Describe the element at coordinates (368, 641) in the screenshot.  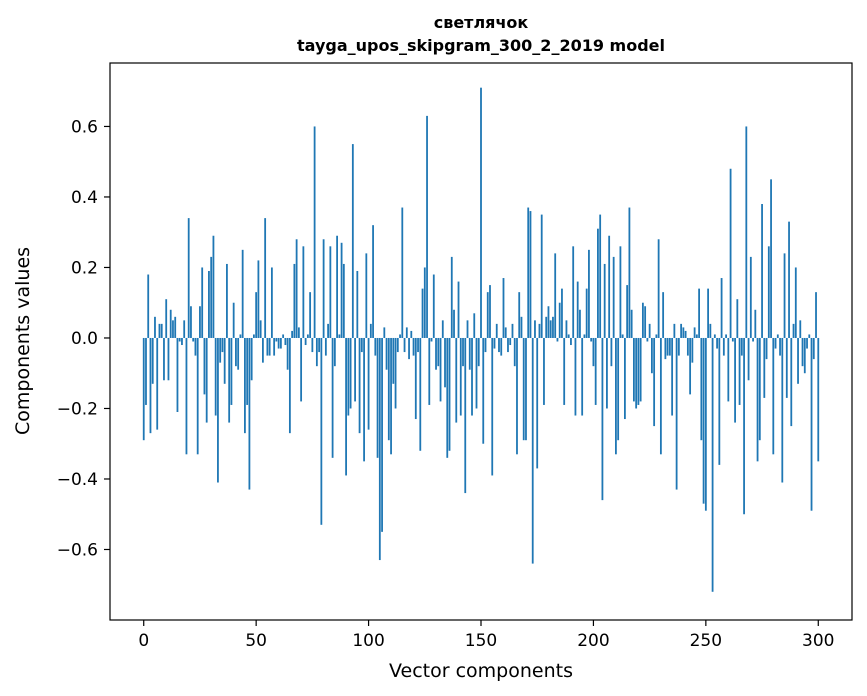
I see `x-tick-label: 100` at that location.